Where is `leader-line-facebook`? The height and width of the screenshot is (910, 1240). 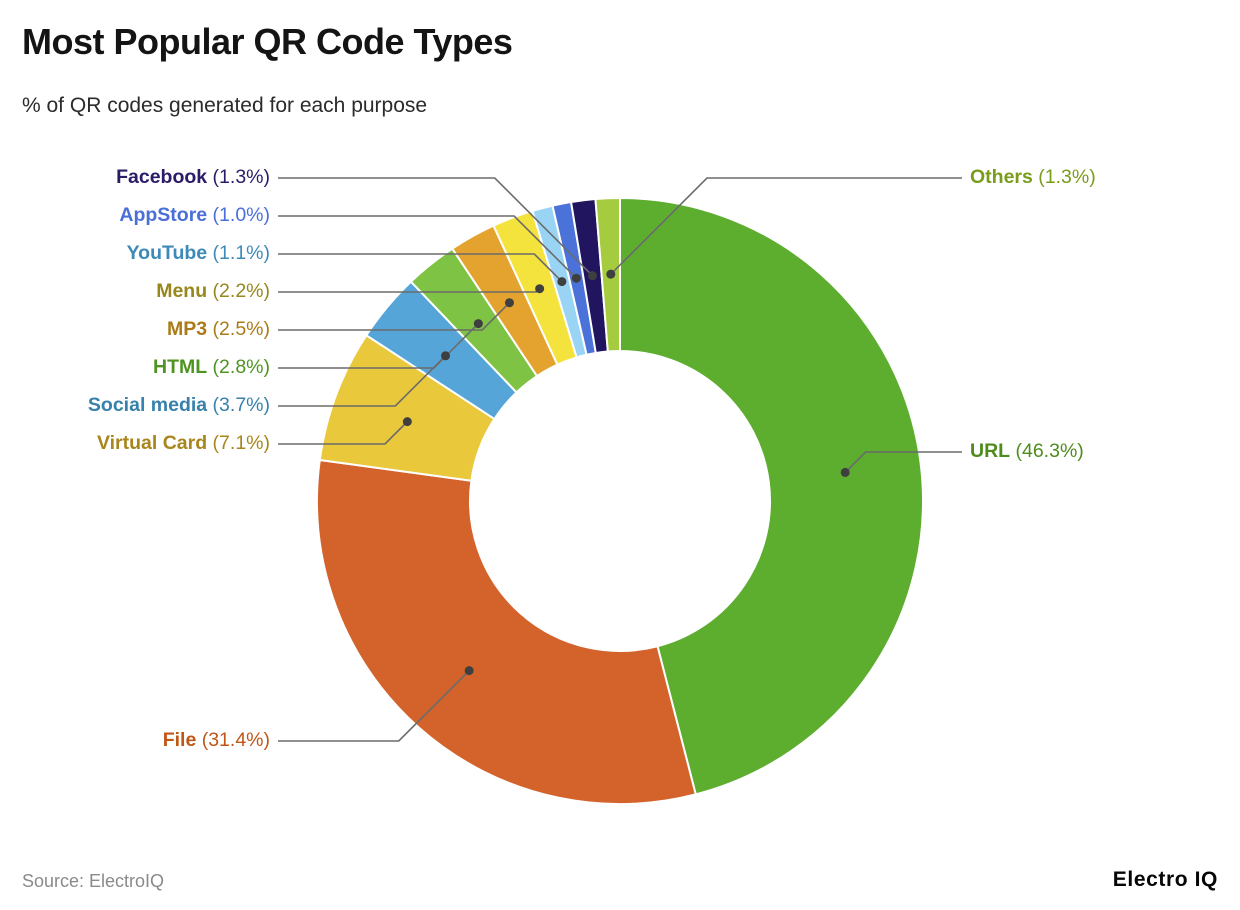
leader-line-facebook is located at coordinates (436, 227).